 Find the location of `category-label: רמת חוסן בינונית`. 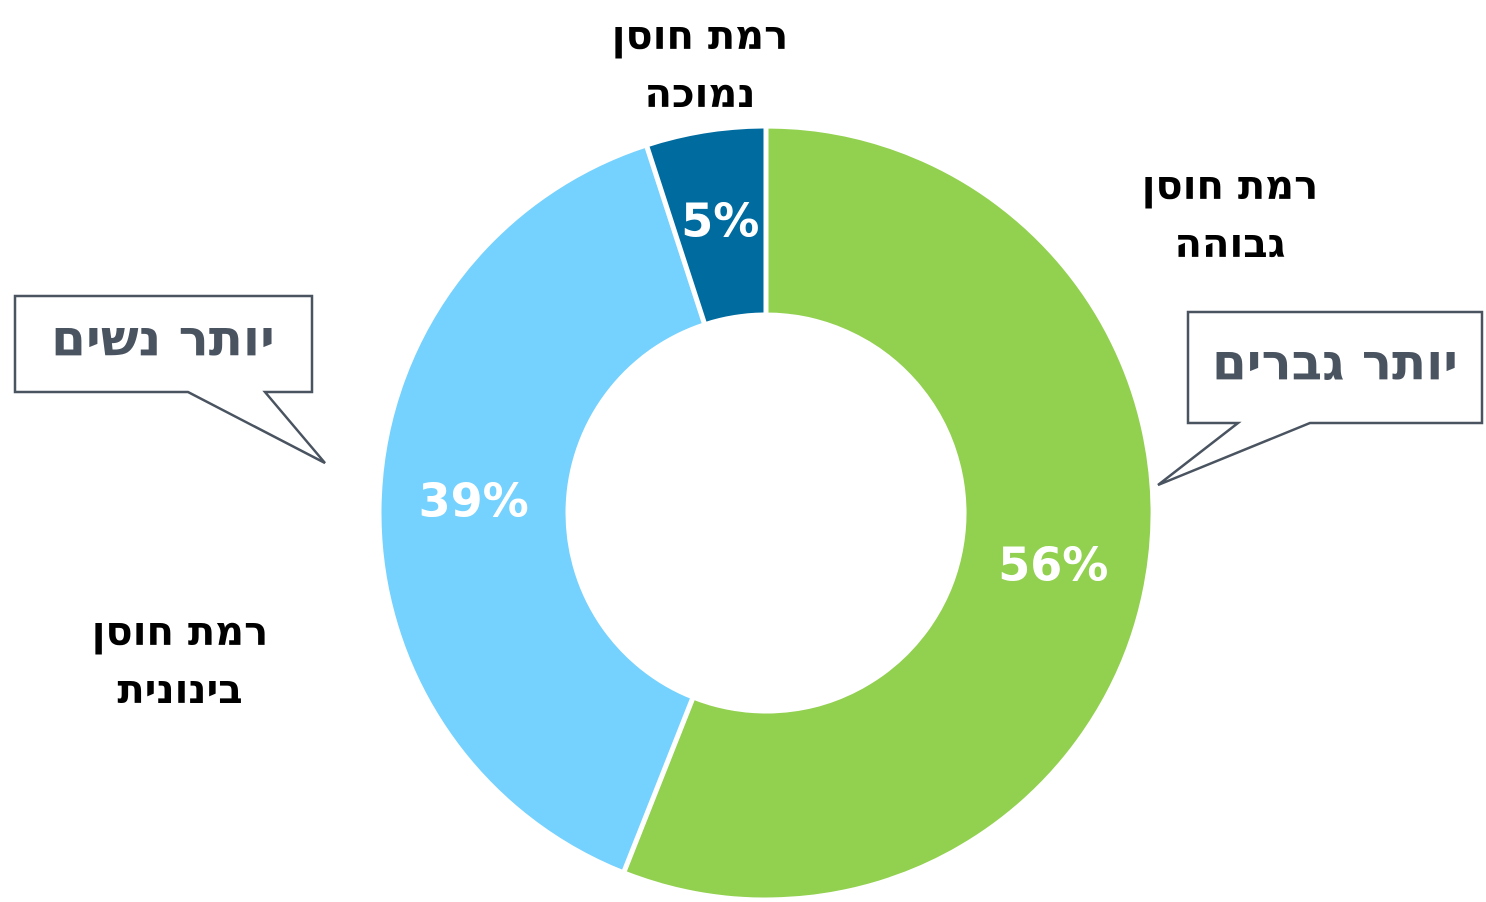

category-label: רמת חוסן בינונית is located at coordinates (180, 661).